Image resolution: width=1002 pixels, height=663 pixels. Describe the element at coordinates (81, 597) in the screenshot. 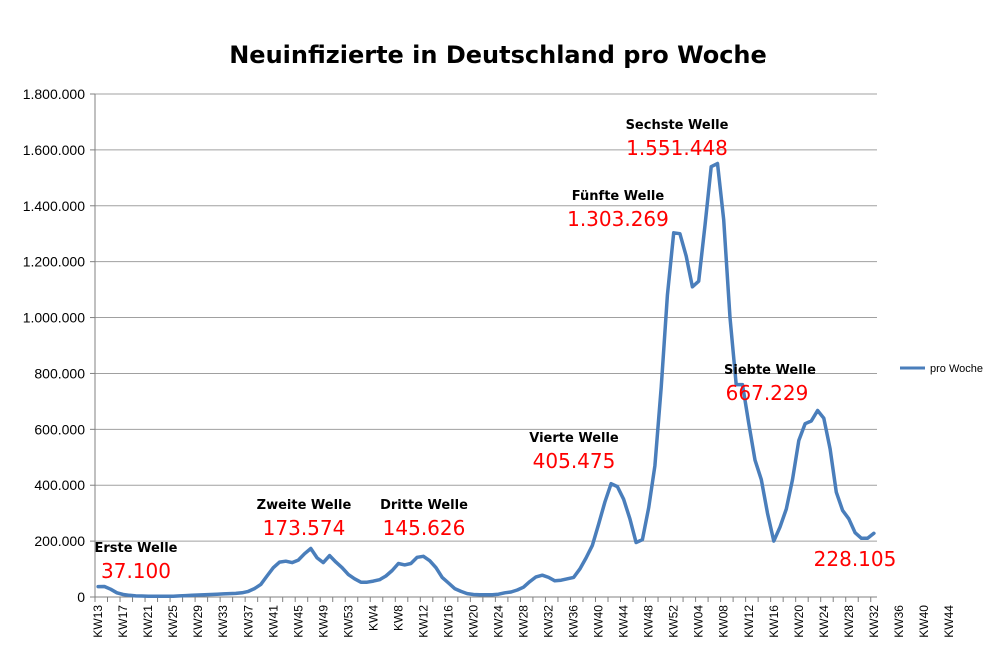

I see `y-tick-label: 0` at that location.